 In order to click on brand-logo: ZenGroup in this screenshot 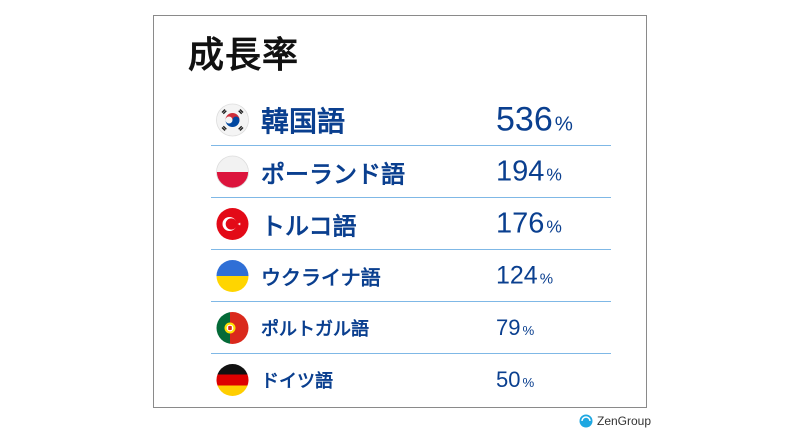, I will do `click(615, 421)`.